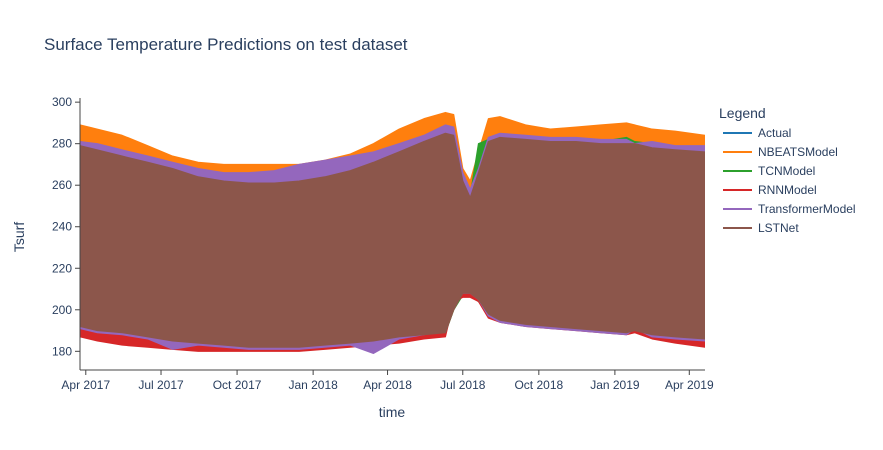 The width and height of the screenshot is (883, 450). Describe the element at coordinates (62, 185) in the screenshot. I see `y-tick-label: 260` at that location.